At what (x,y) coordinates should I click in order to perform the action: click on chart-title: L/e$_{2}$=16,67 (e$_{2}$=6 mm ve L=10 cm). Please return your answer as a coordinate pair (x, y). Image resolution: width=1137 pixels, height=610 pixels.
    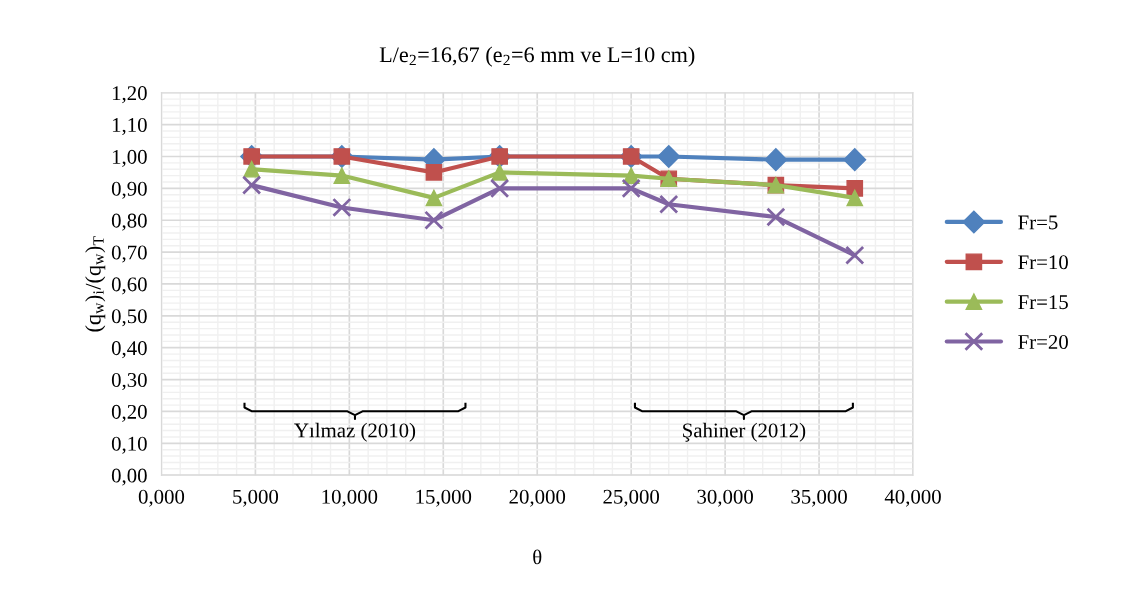
    Looking at the image, I should click on (537, 56).